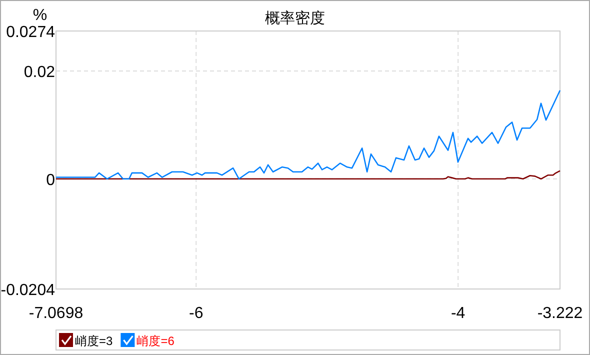 This screenshot has width=590, height=355. I want to click on y-tick-label: -0.0204, so click(28, 290).